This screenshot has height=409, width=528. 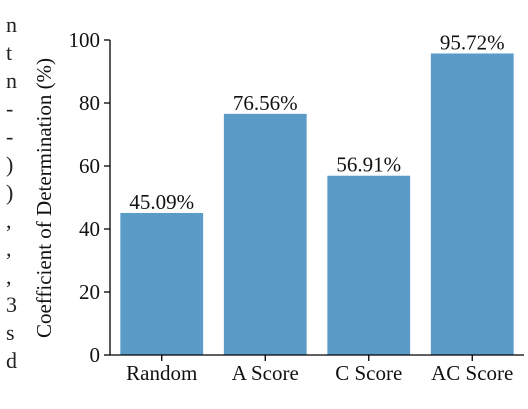 What do you see at coordinates (11, 192) in the screenshot?
I see `cropped-edge-text: n t n - - ) ) , , , 3 s d` at bounding box center [11, 192].